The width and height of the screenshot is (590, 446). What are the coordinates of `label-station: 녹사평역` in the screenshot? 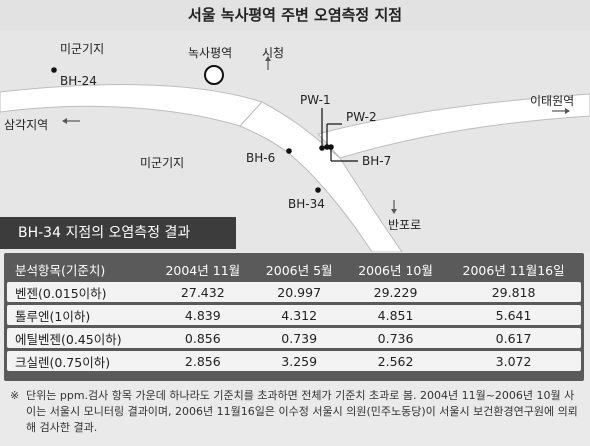 It's located at (210, 53).